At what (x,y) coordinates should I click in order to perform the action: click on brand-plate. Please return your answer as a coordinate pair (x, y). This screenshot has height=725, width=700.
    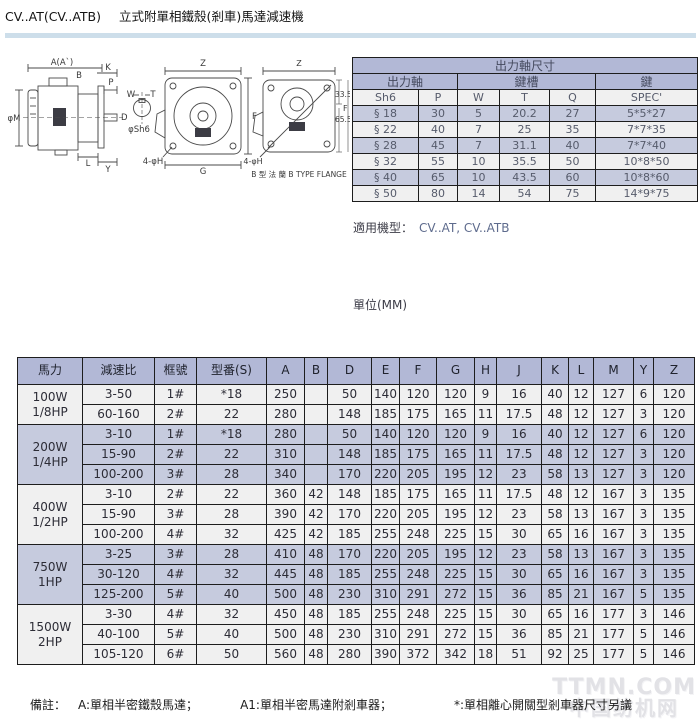
    Looking at the image, I should click on (297, 126).